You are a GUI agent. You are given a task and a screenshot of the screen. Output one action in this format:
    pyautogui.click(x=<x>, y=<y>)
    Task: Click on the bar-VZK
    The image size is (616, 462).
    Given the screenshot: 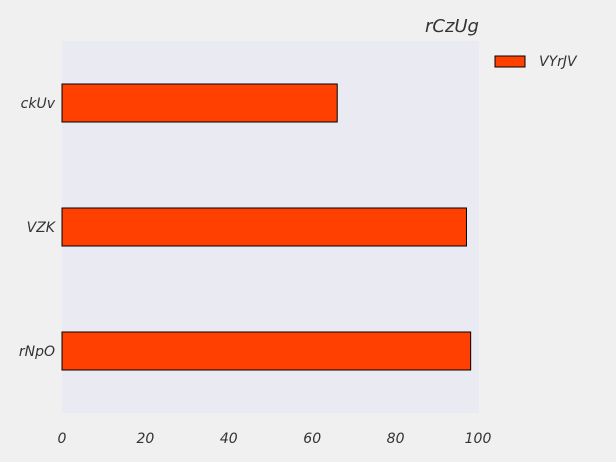 What is the action you would take?
    pyautogui.click(x=264, y=227)
    